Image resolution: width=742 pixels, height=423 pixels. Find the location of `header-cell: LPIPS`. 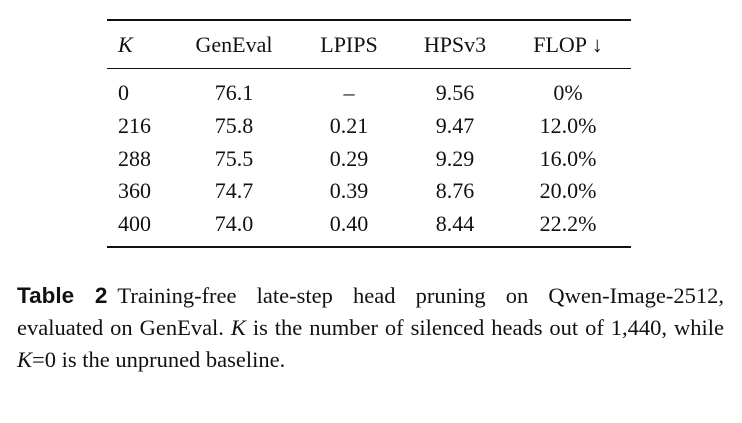

header-cell: LPIPS is located at coordinates (349, 44).